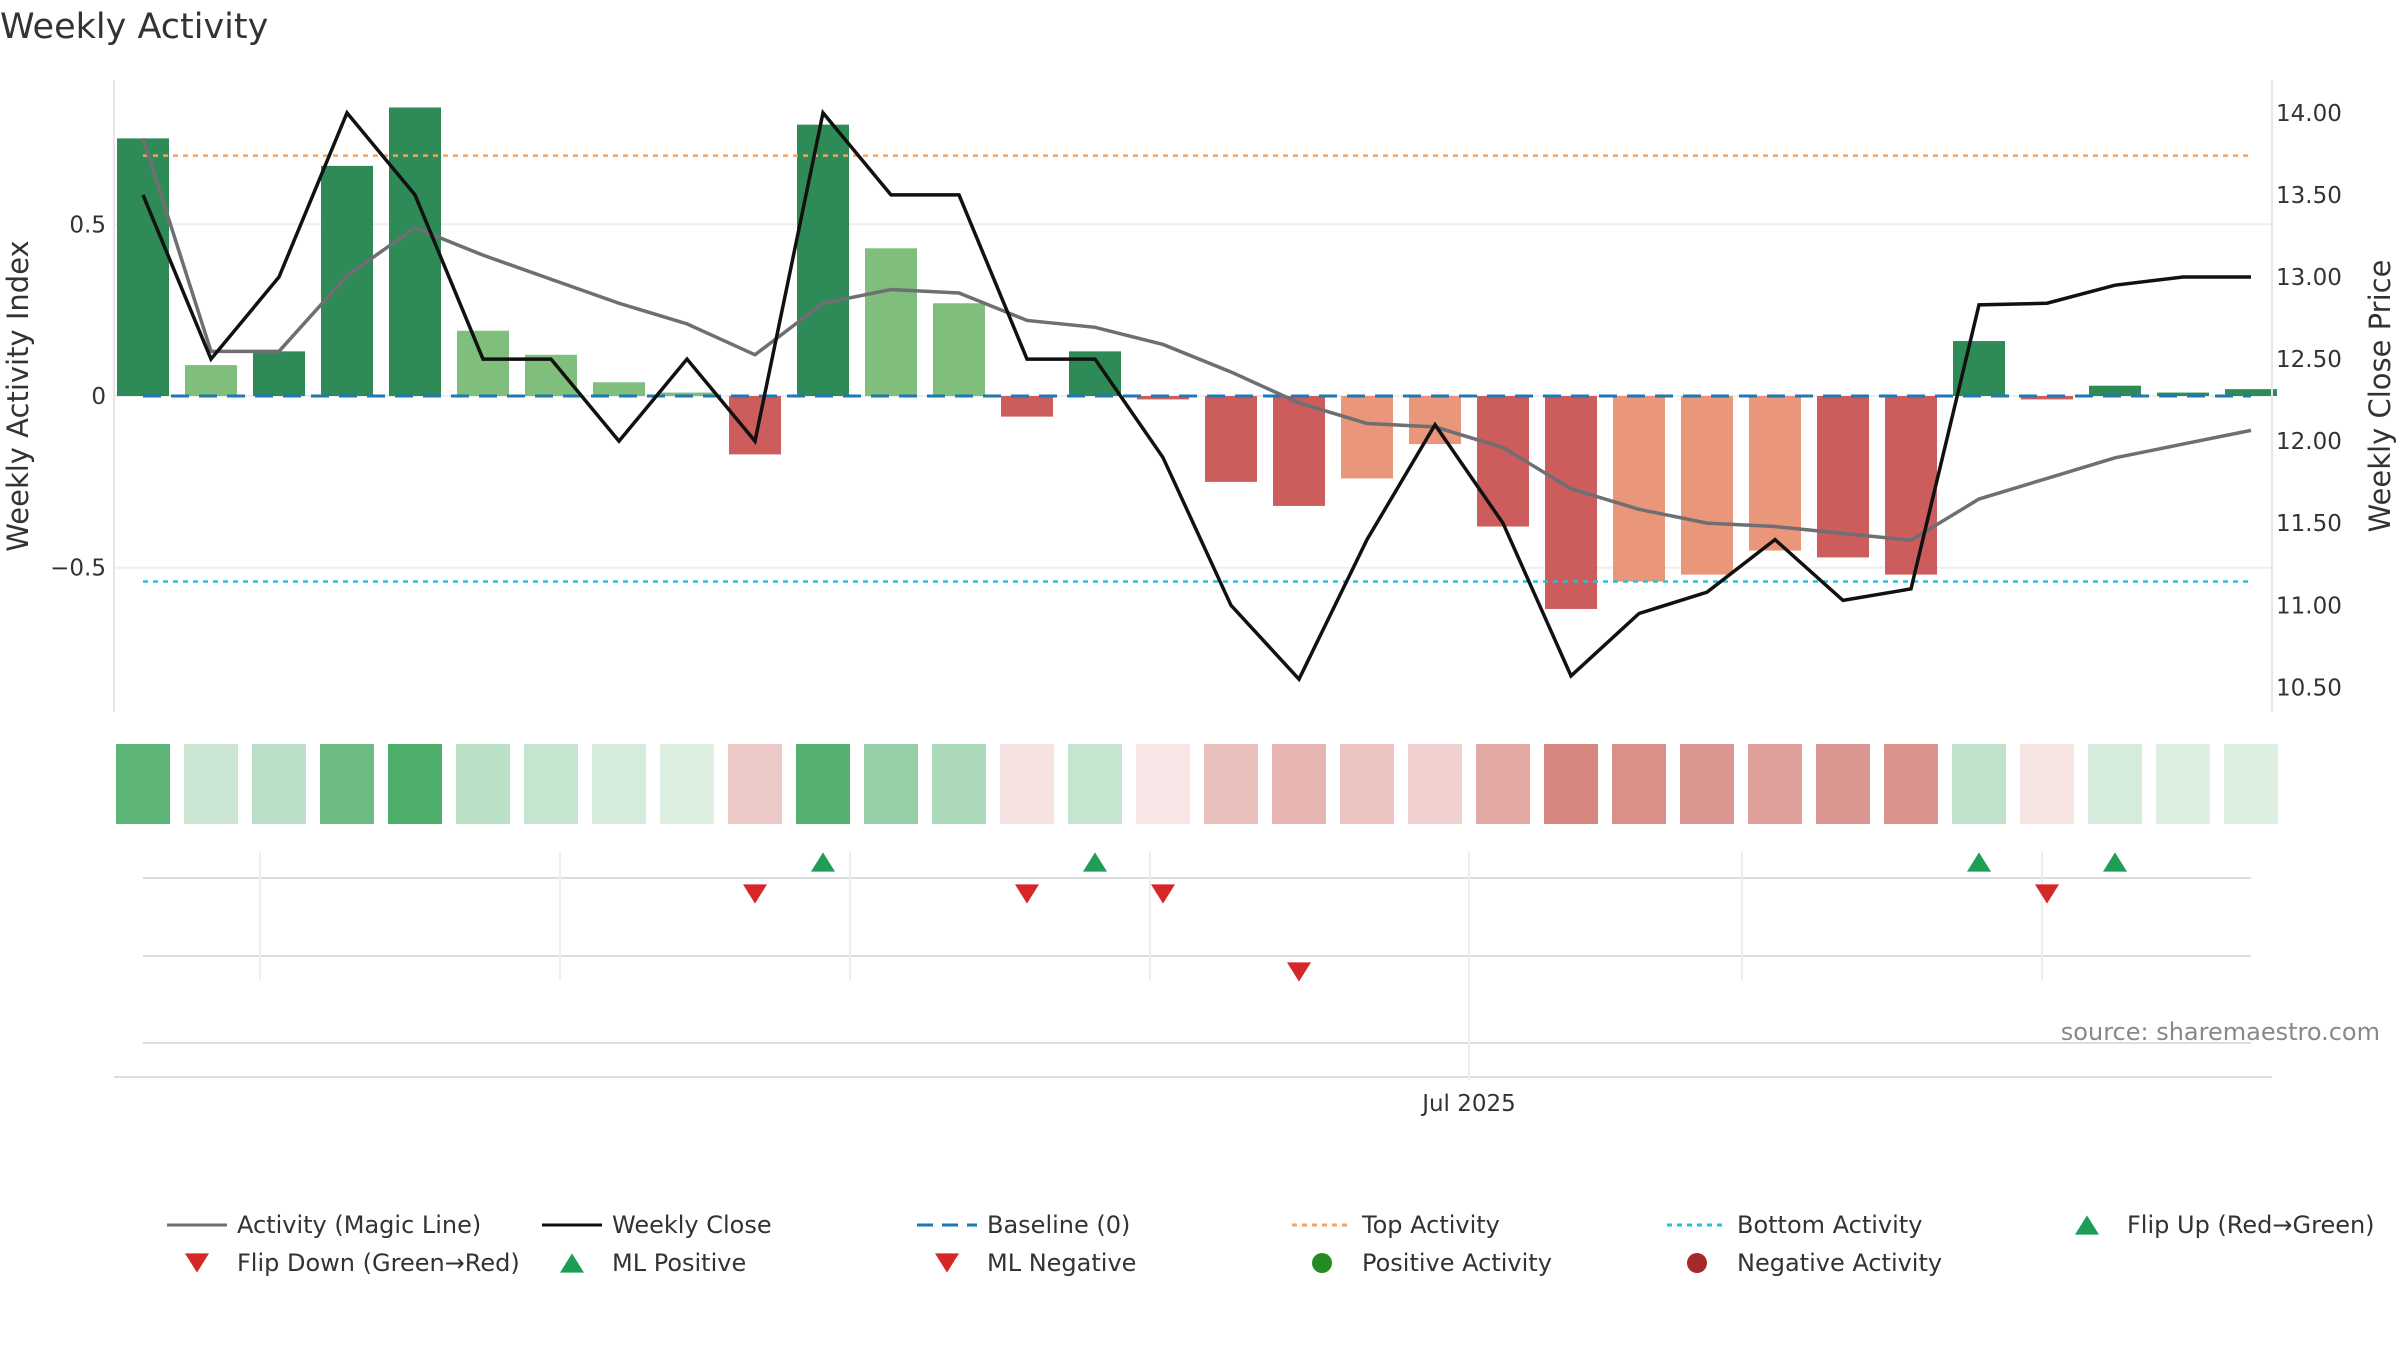 The width and height of the screenshot is (2400, 1350). I want to click on left-tick-label: 0, so click(98, 397).